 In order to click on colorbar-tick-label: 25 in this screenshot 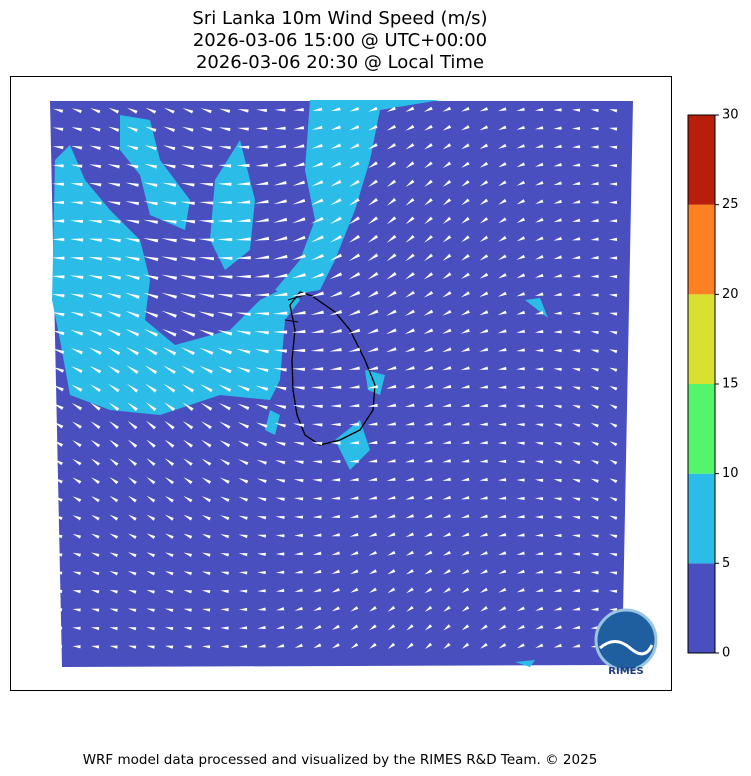, I will do `click(730, 204)`.